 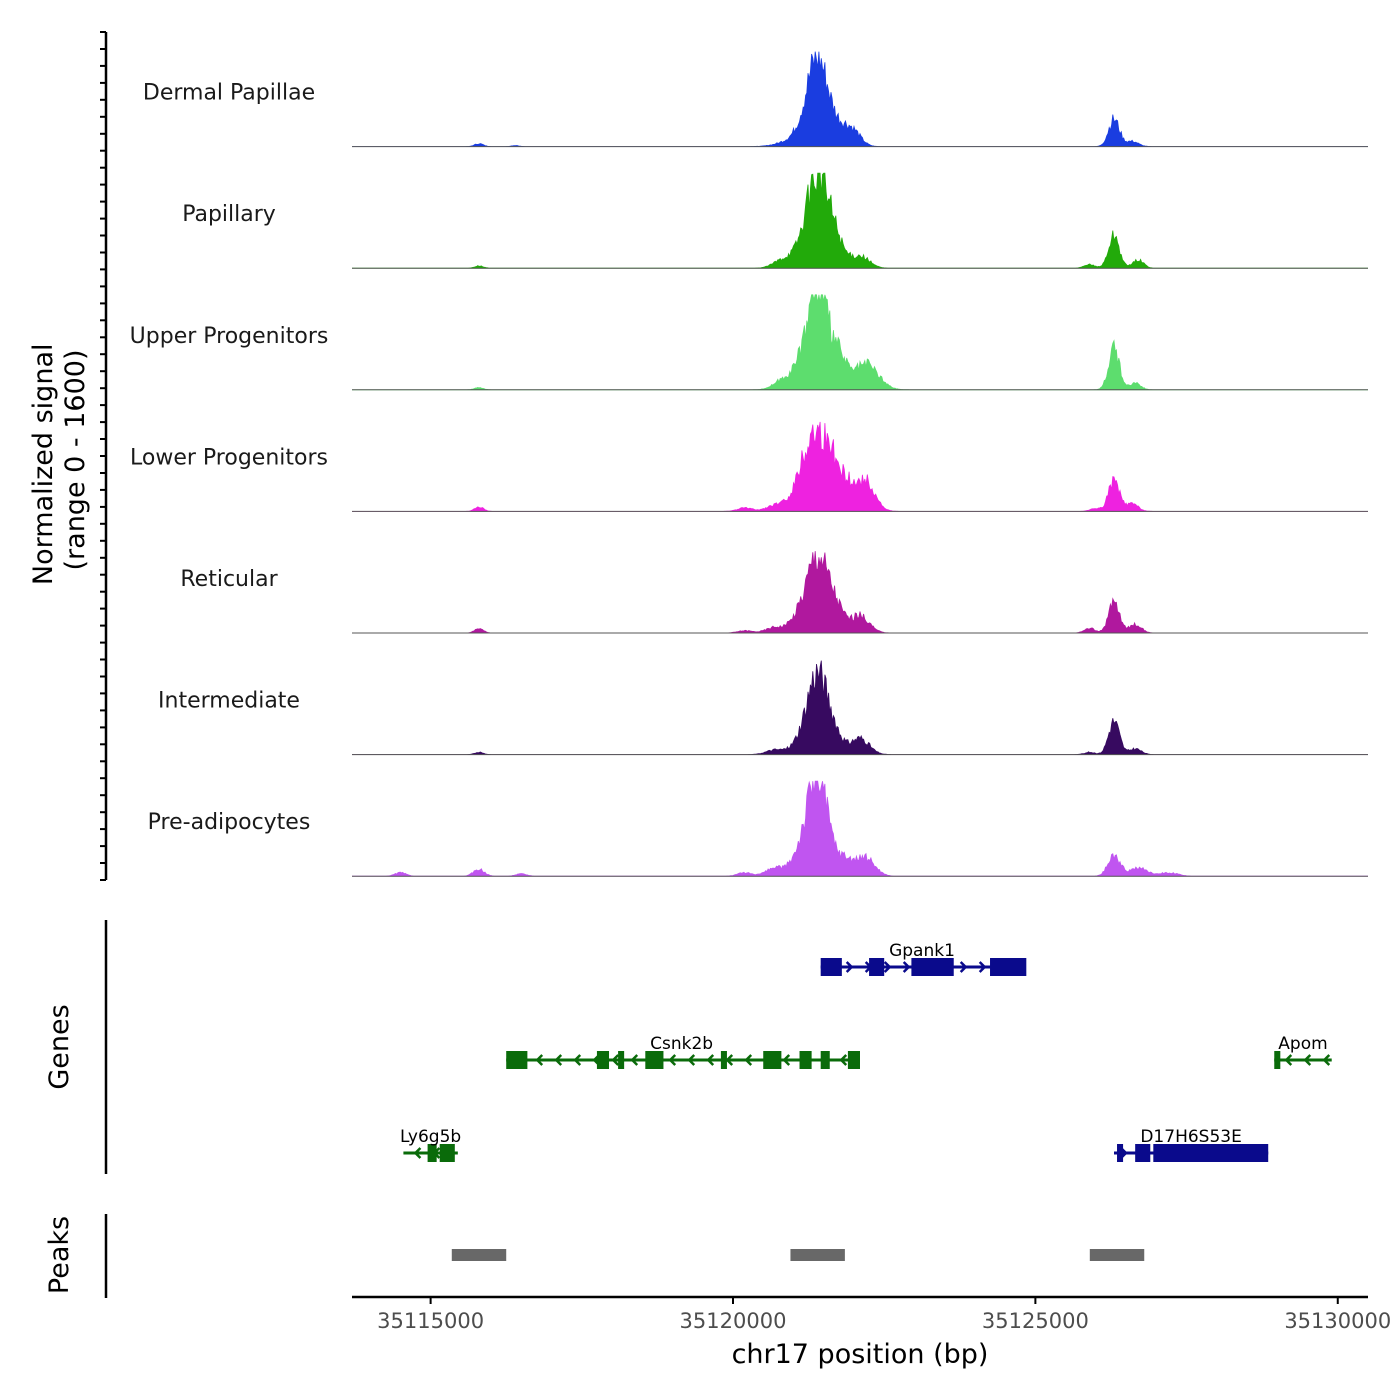 What do you see at coordinates (229, 457) in the screenshot?
I see `track-label: Lower Progenitors` at bounding box center [229, 457].